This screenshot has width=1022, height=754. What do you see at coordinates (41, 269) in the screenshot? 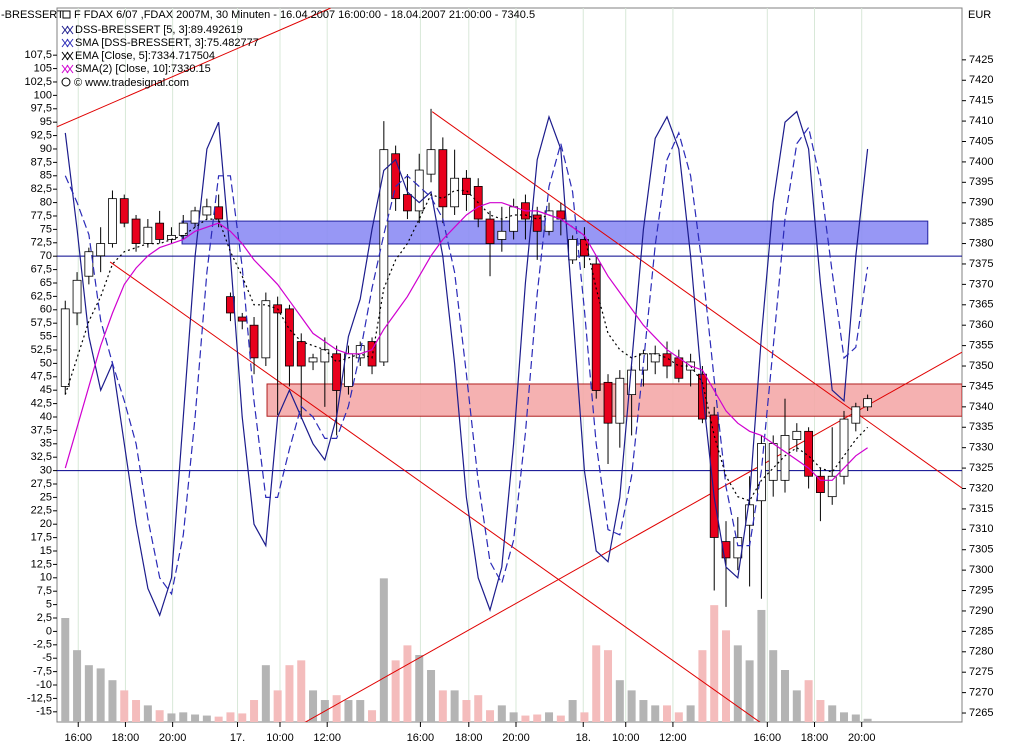
I see `y-tick-label: 67,5` at bounding box center [41, 269].